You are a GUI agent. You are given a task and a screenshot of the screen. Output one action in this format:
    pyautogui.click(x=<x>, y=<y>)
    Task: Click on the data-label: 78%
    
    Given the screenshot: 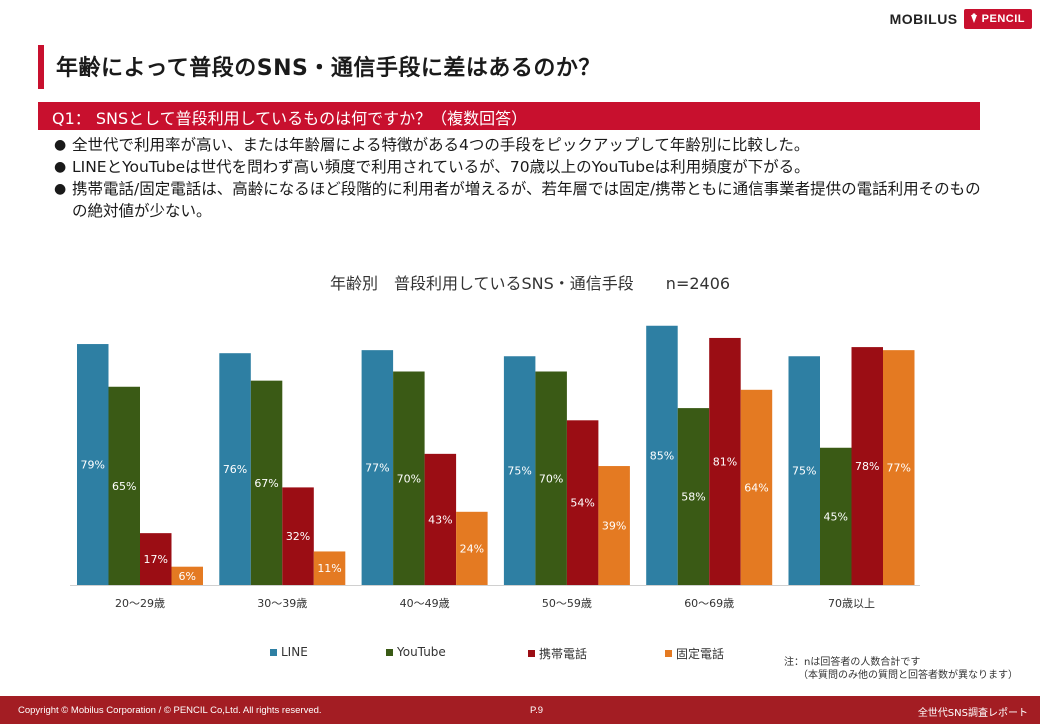 What is the action you would take?
    pyautogui.click(x=867, y=466)
    